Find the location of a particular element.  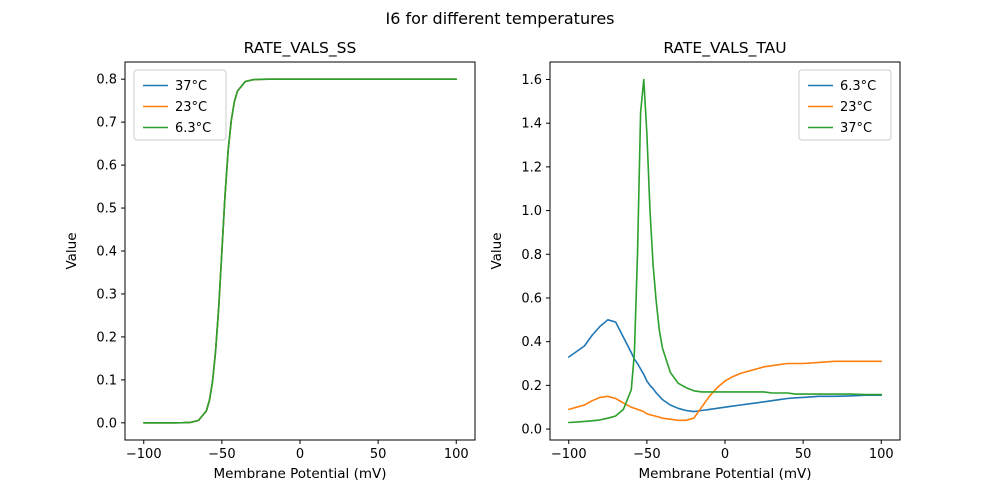

y-tick-label: 1.2 is located at coordinates (531, 167).